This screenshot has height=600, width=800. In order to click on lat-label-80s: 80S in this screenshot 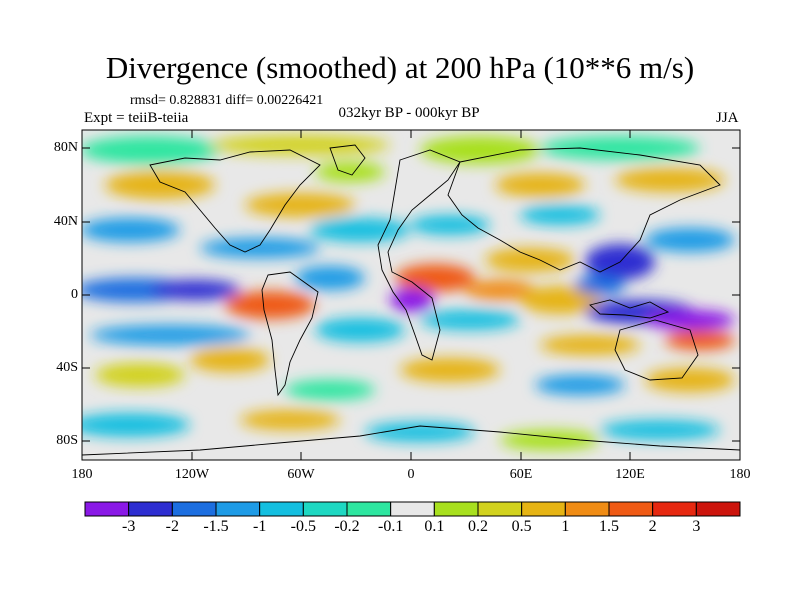, I will do `click(67, 440)`.